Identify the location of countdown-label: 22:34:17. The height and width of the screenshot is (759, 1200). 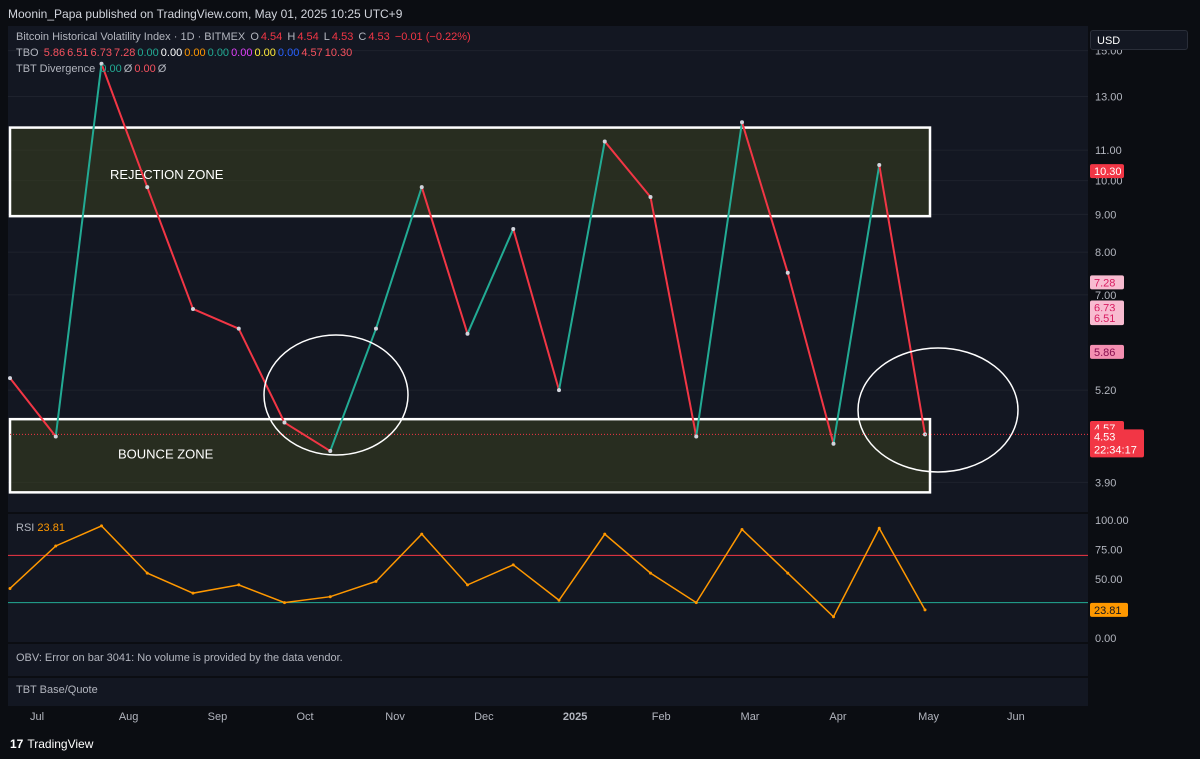
(1115, 450).